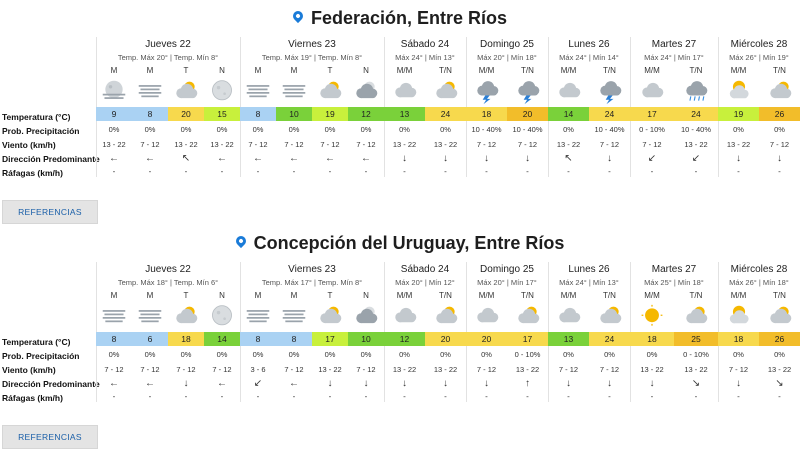 The image size is (800, 450). What do you see at coordinates (312, 282) in the screenshot?
I see `temp-range: Temp. Máx 17° | Temp. Mín 8°` at bounding box center [312, 282].